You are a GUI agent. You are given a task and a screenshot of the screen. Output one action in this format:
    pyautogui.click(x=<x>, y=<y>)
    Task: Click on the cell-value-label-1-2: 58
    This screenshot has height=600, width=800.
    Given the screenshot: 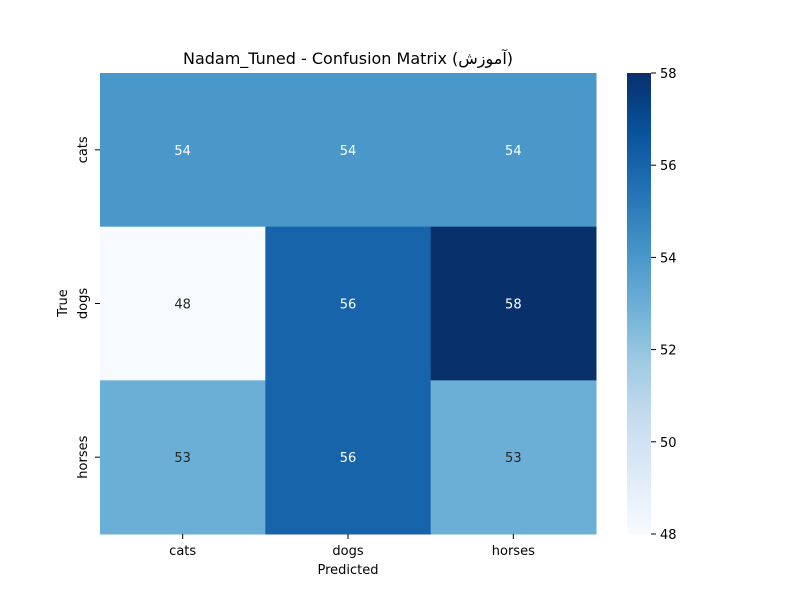 What is the action you would take?
    pyautogui.click(x=513, y=305)
    